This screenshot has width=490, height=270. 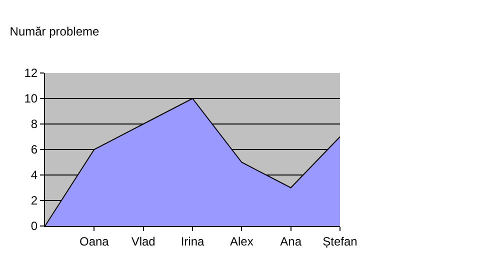 What do you see at coordinates (291, 241) in the screenshot?
I see `x-tick-label: Ana` at bounding box center [291, 241].